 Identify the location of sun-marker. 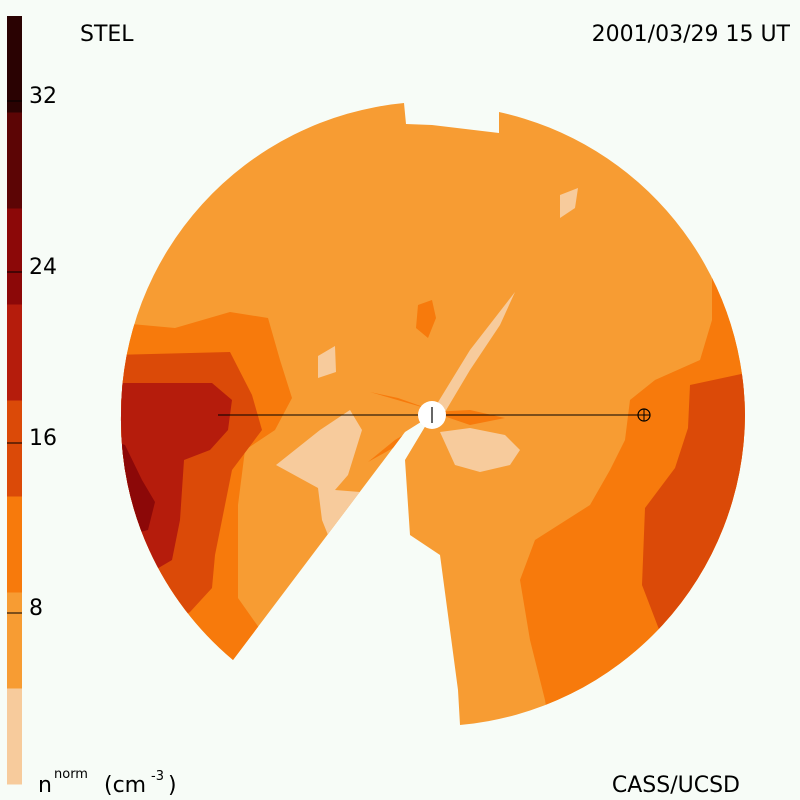
(432, 415).